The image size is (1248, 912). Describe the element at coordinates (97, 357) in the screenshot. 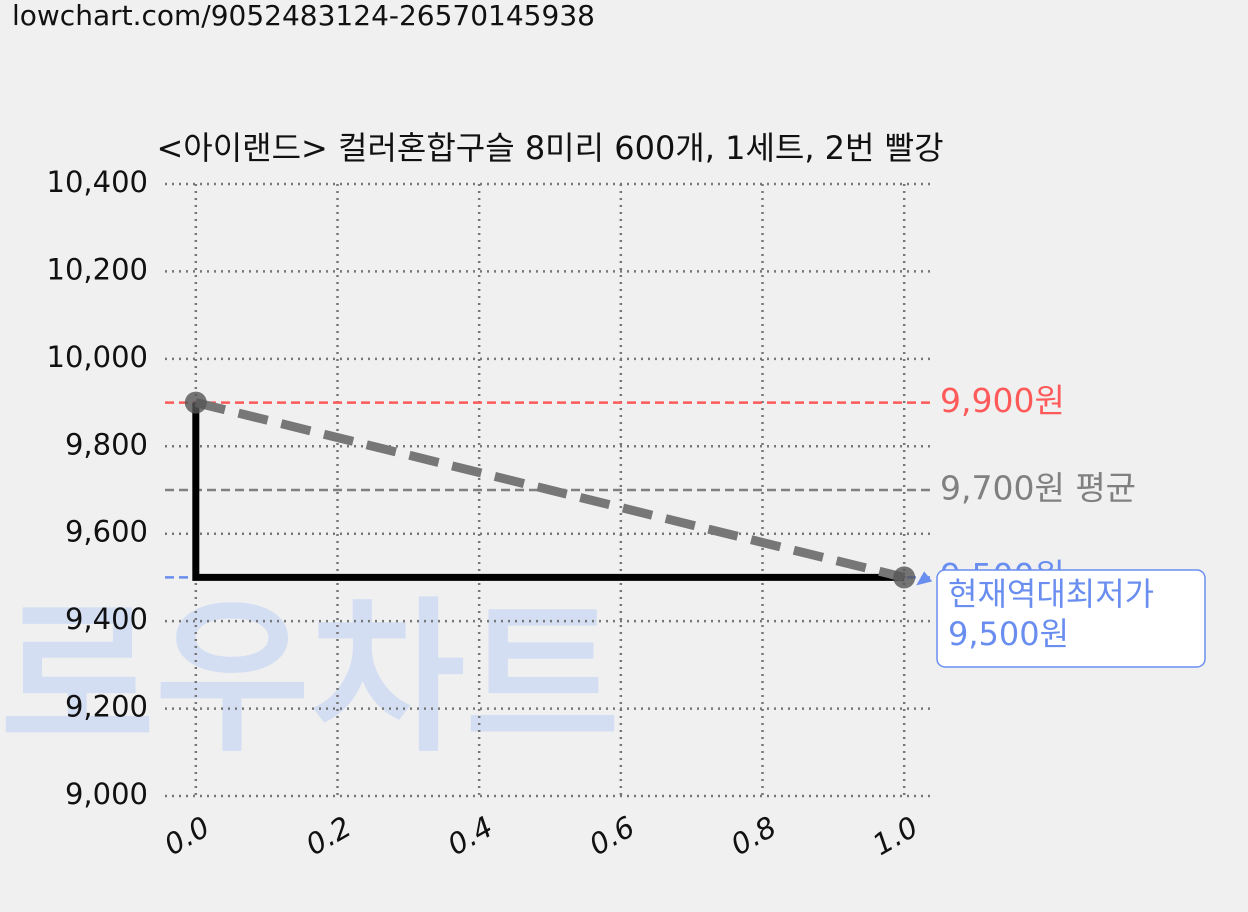

I see `y-tick-label: 10,000` at that location.